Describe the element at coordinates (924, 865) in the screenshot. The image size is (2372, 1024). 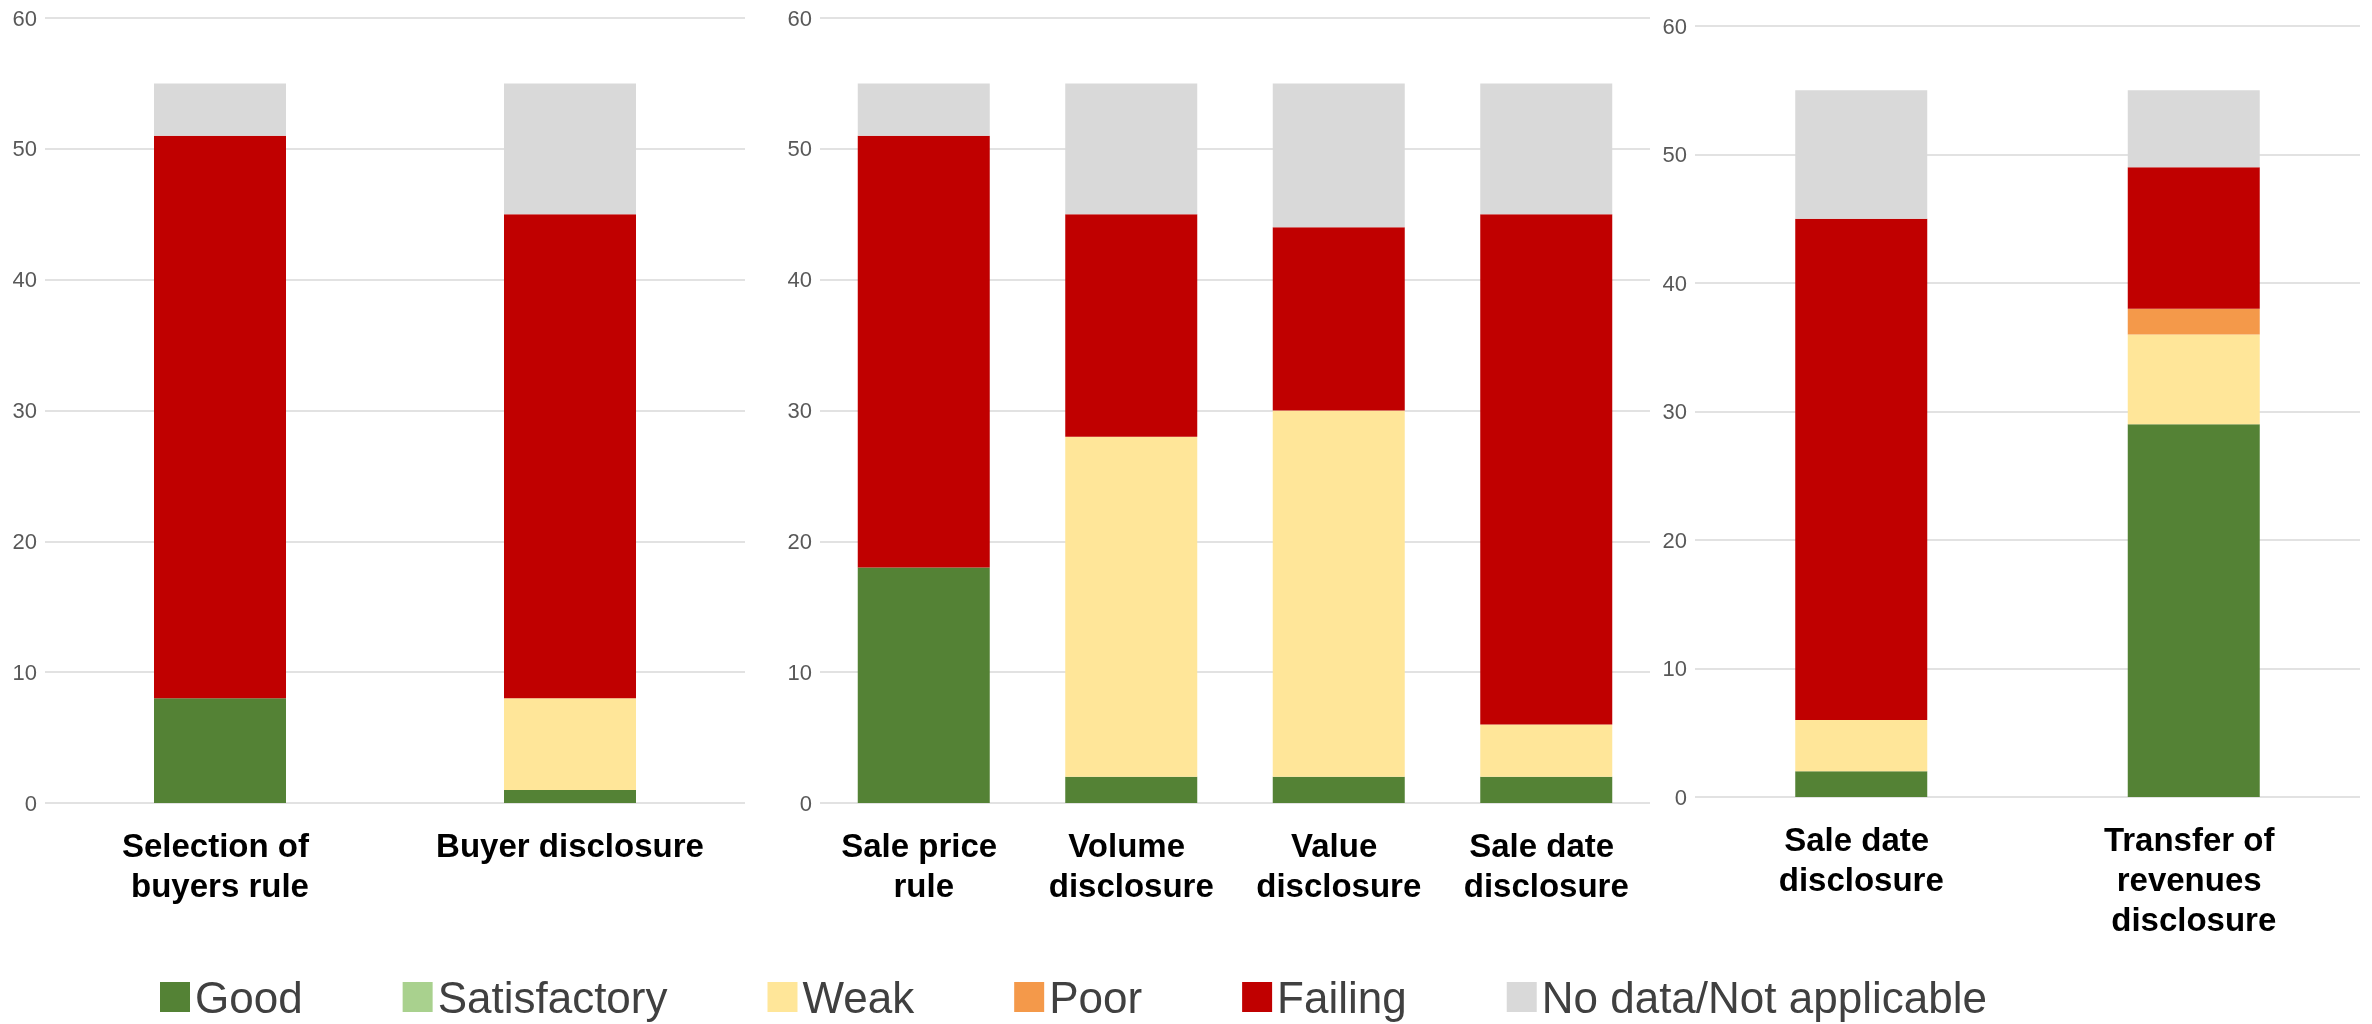
I see `x-tick-label: Sale price rule` at that location.